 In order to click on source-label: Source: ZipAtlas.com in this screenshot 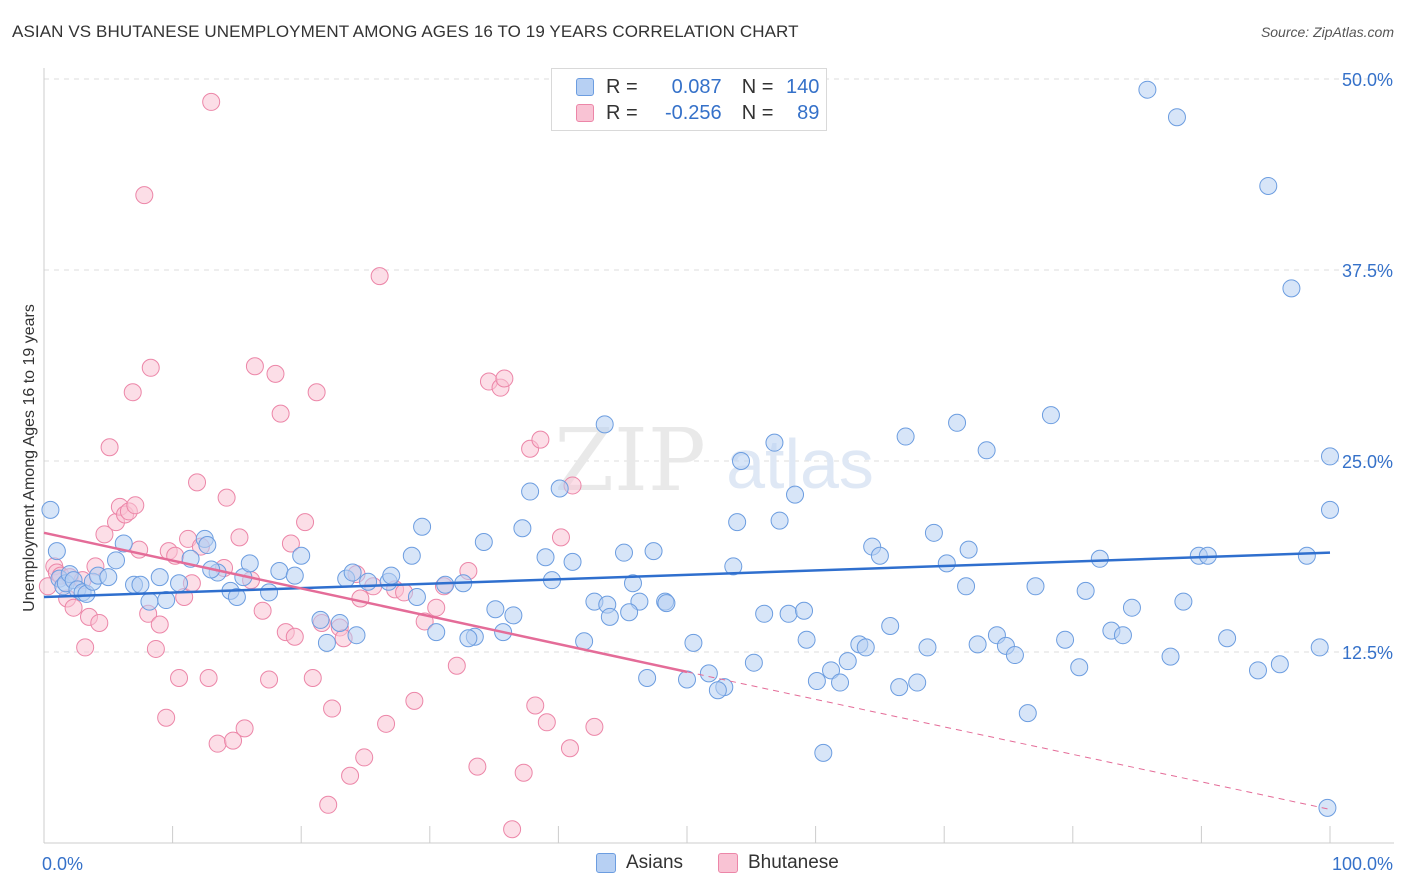, I will do `click(1327, 32)`.